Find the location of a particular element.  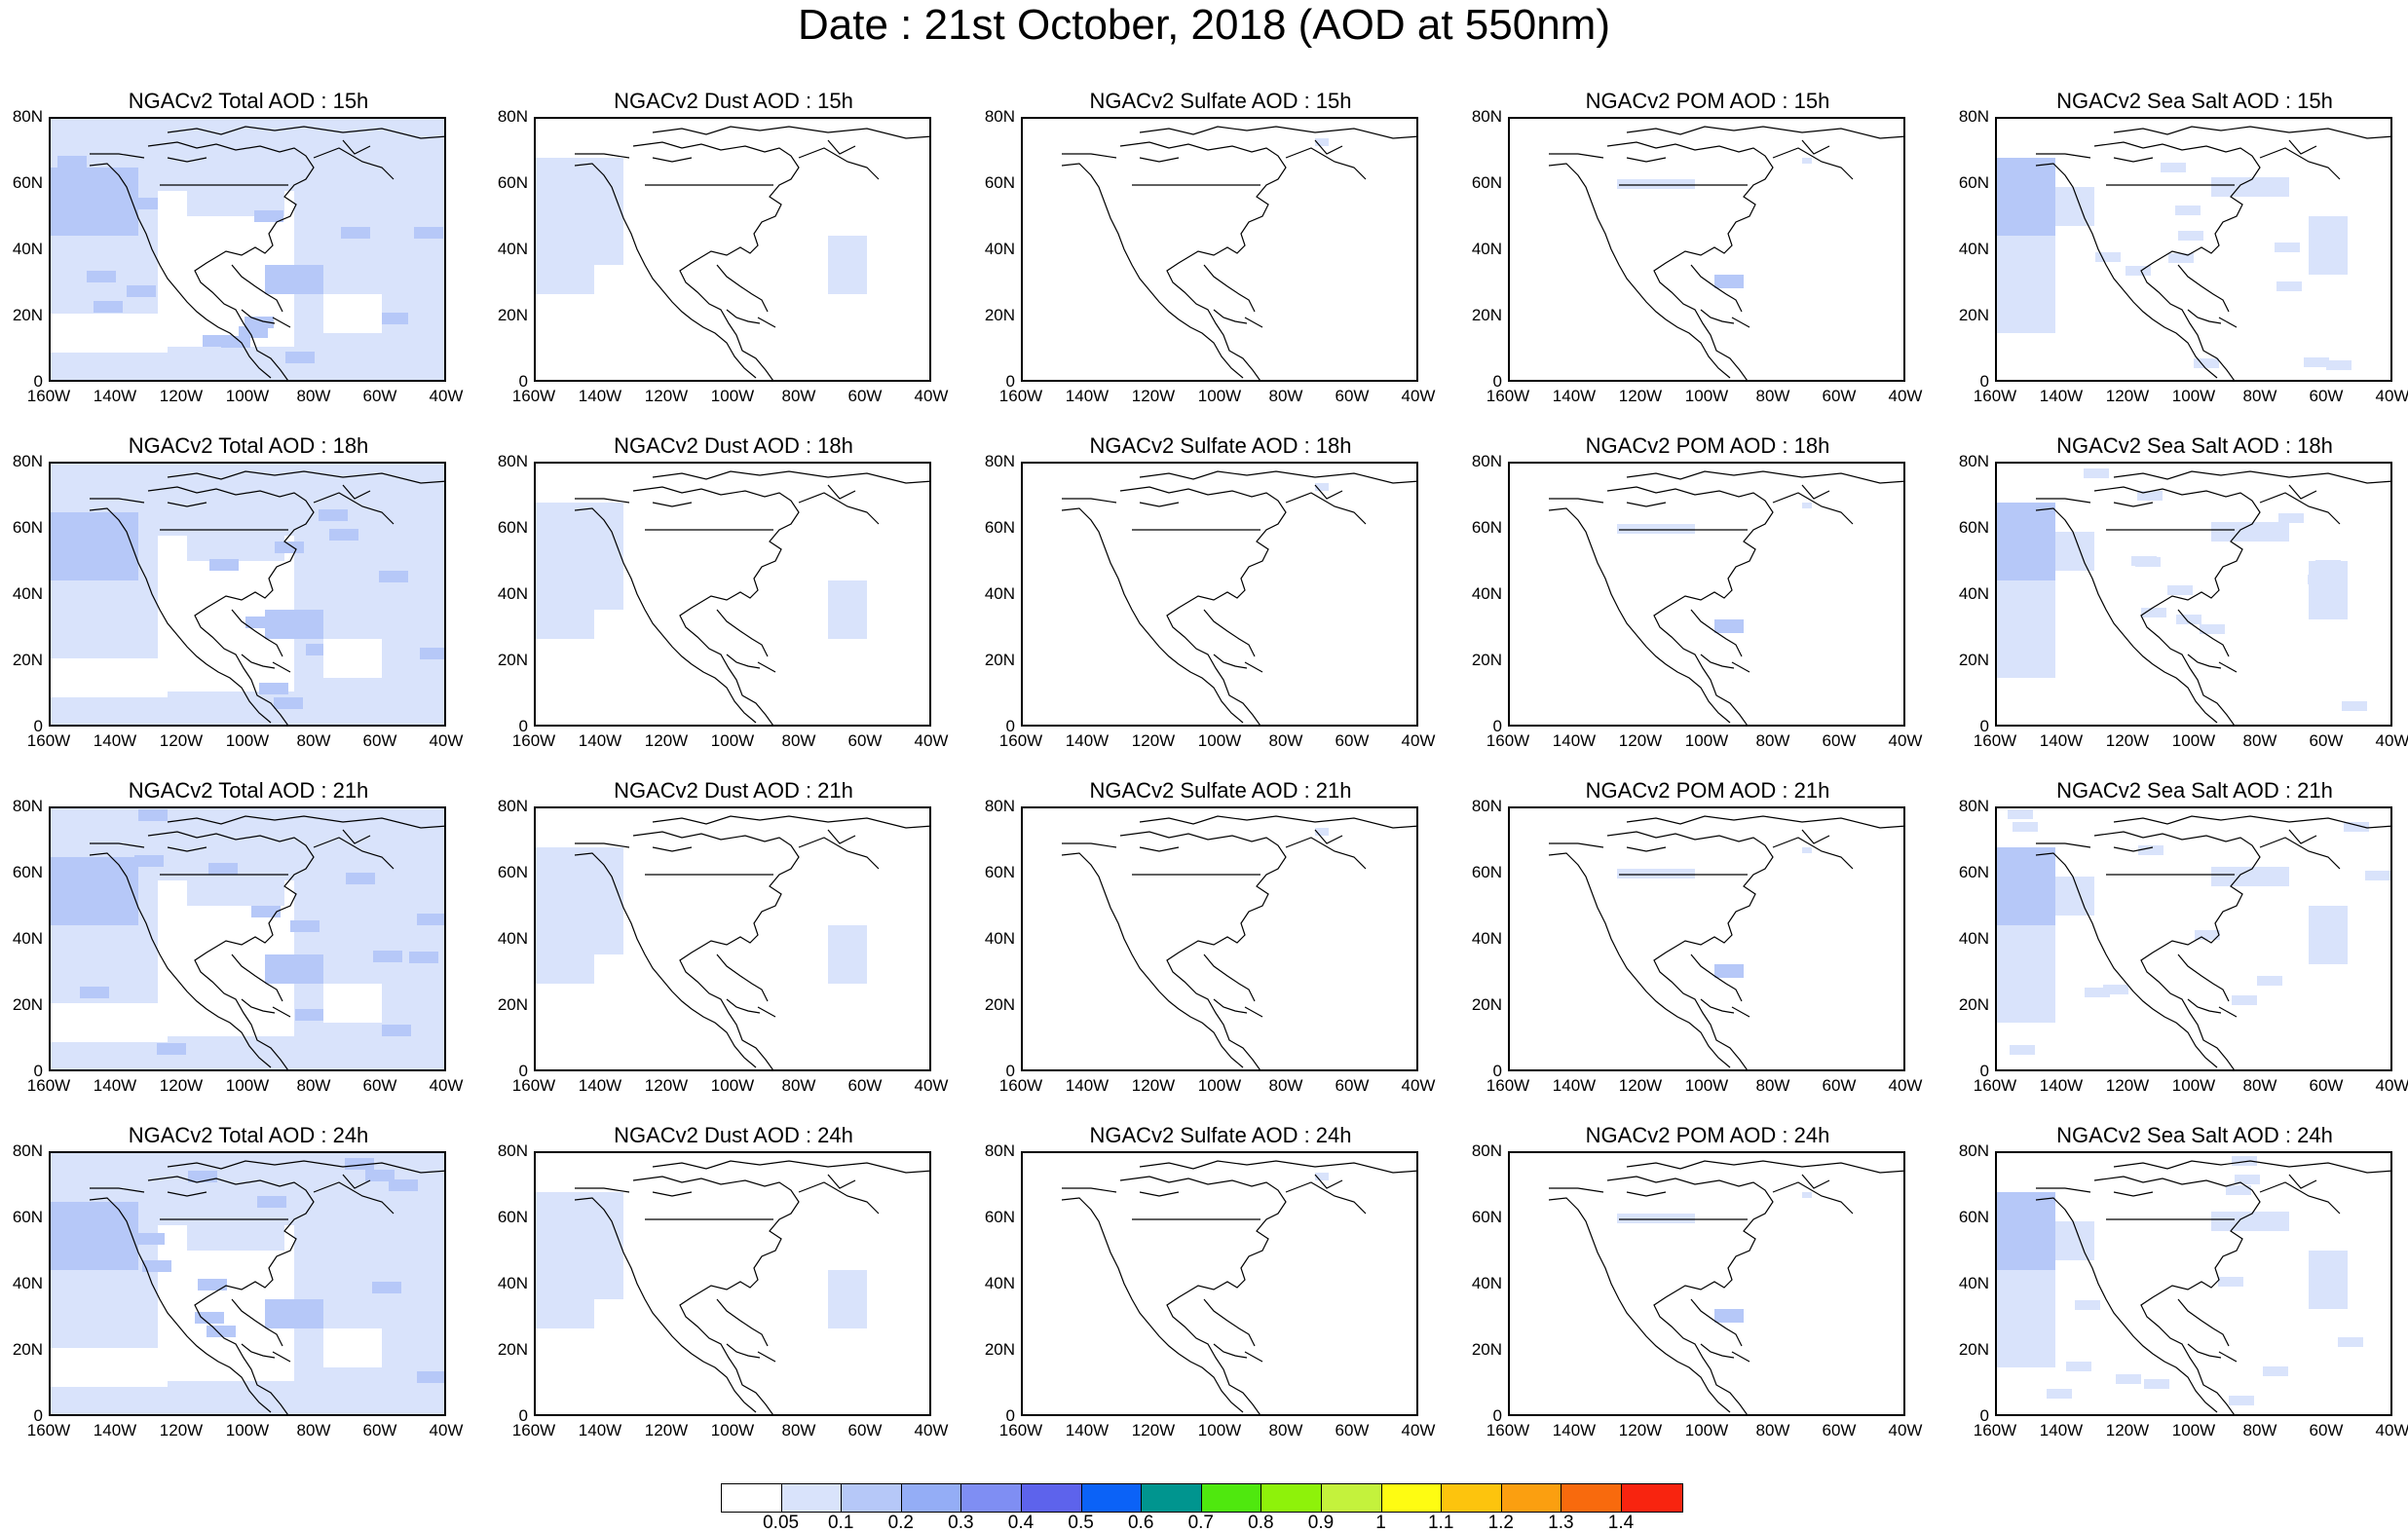

colorbar-tick-label: 0.5 is located at coordinates (1081, 1523).